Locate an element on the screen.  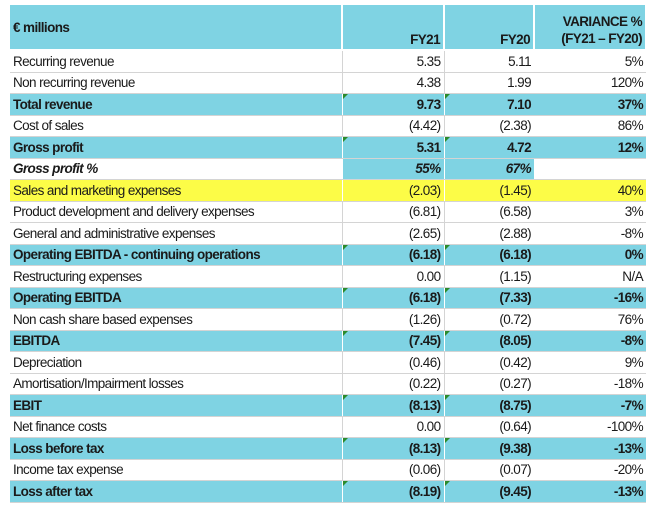
row-fy21-value: (0.46) is located at coordinates (392, 362).